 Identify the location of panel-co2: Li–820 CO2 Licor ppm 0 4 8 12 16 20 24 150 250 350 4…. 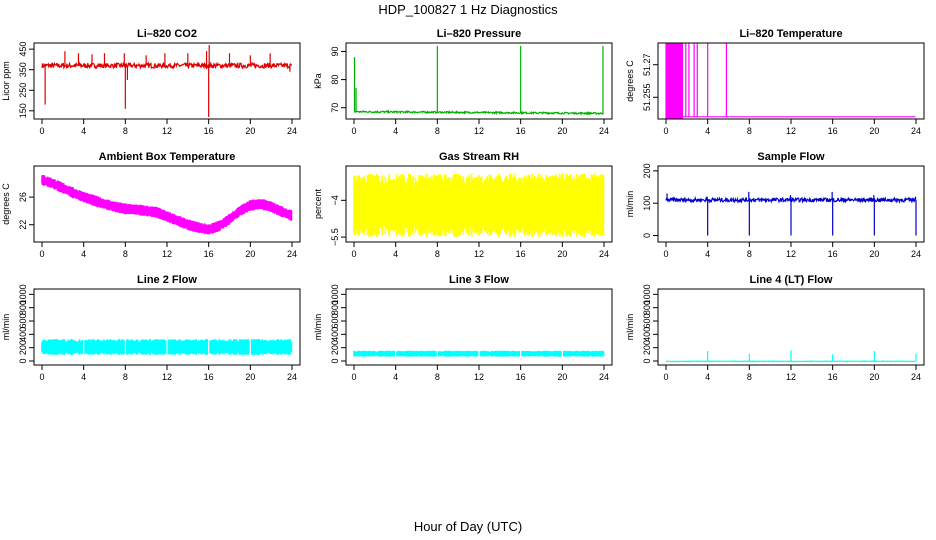
(151, 82).